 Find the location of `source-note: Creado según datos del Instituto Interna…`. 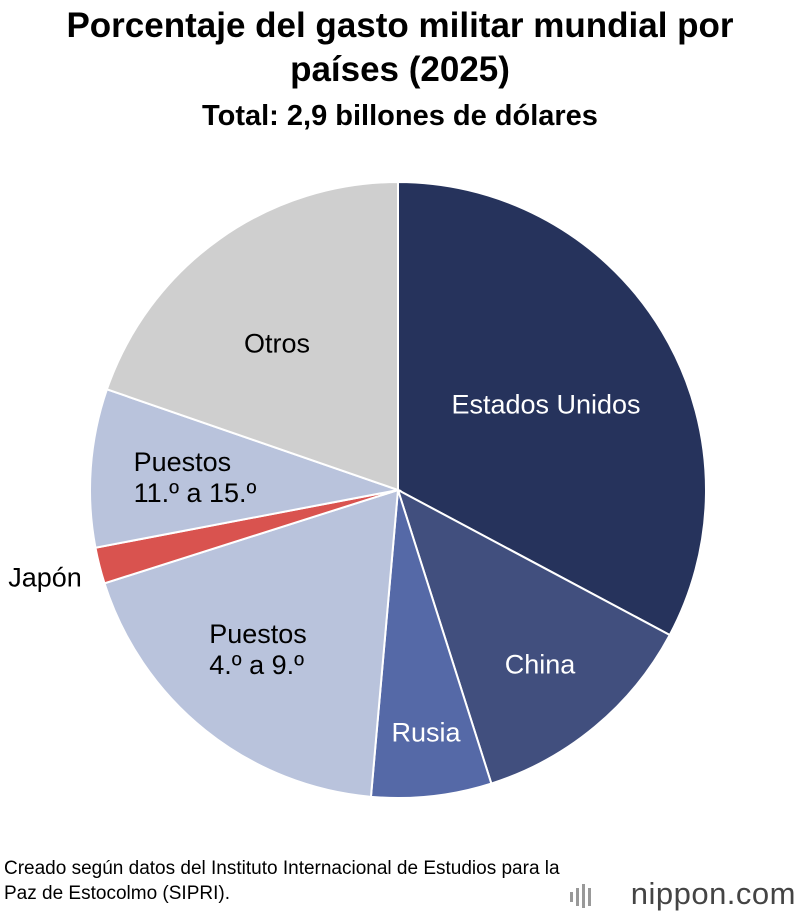

source-note: Creado según datos del Instituto Interna… is located at coordinates (282, 881).